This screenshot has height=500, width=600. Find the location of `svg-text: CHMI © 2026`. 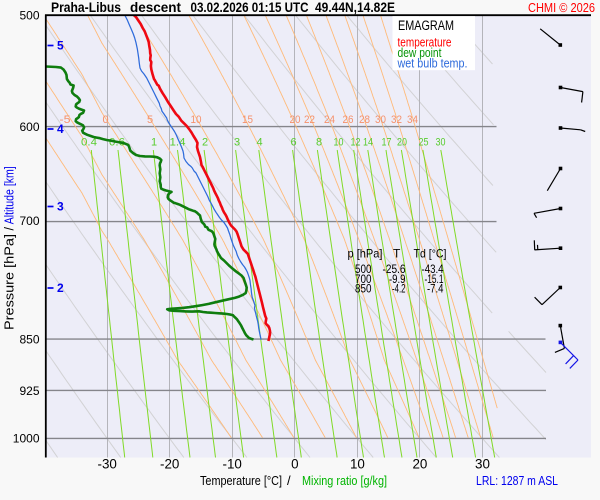

svg-text: CHMI © 2026 is located at coordinates (561, 8).